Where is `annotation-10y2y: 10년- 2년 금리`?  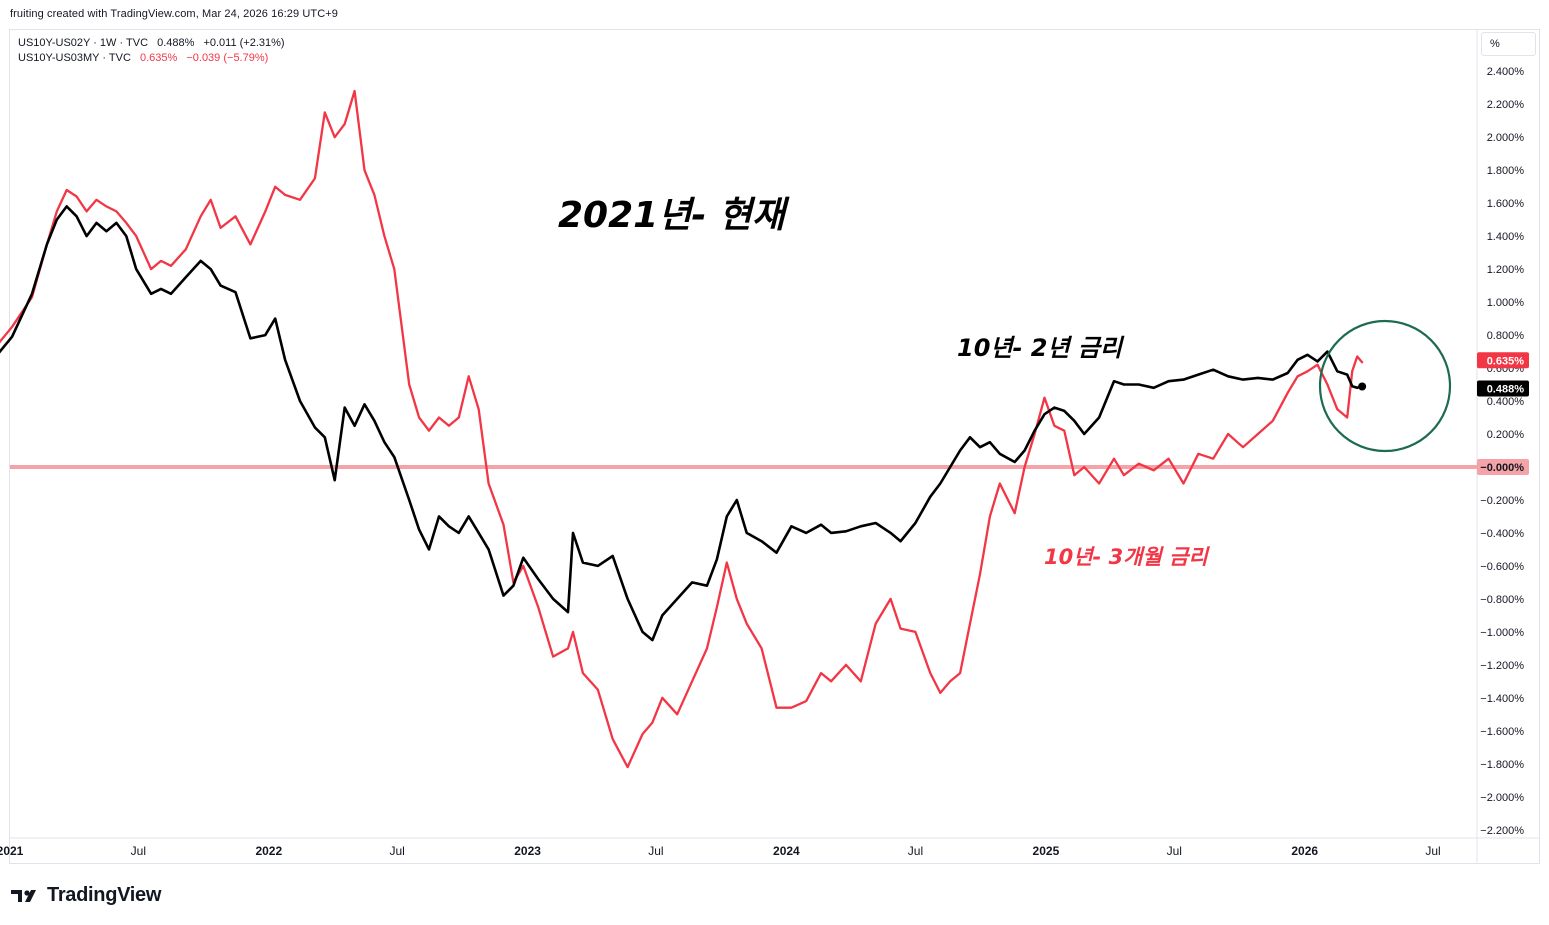
annotation-10y2y: 10년- 2년 금리 is located at coordinates (1041, 348).